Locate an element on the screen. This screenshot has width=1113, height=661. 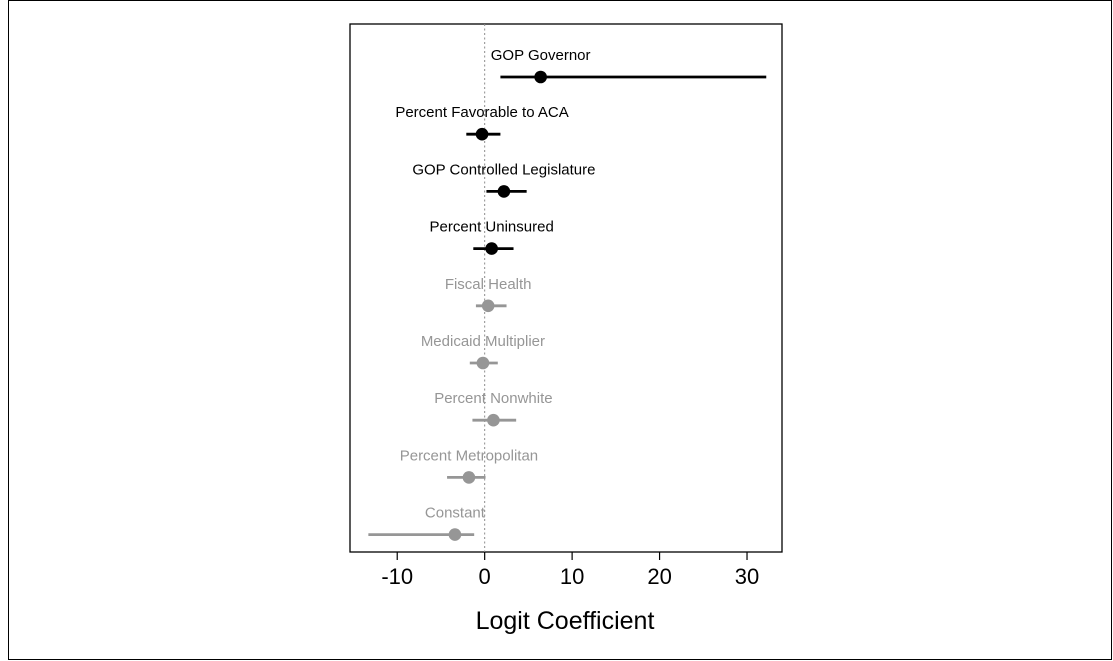
x-tick-label: 0 is located at coordinates (485, 576).